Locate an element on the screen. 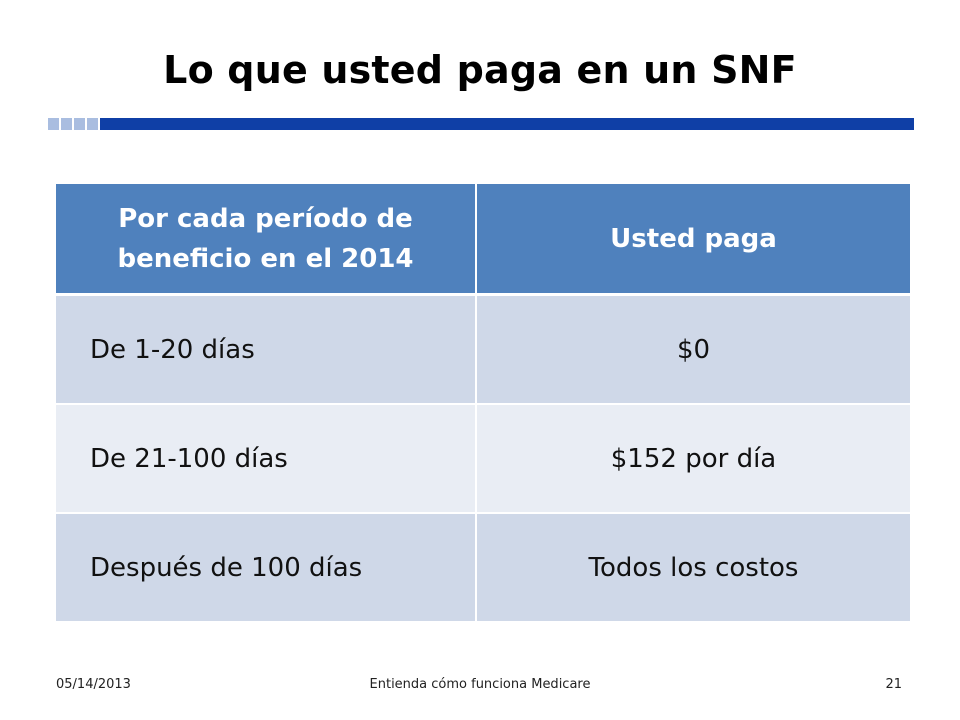  title-rule is located at coordinates (481, 124).